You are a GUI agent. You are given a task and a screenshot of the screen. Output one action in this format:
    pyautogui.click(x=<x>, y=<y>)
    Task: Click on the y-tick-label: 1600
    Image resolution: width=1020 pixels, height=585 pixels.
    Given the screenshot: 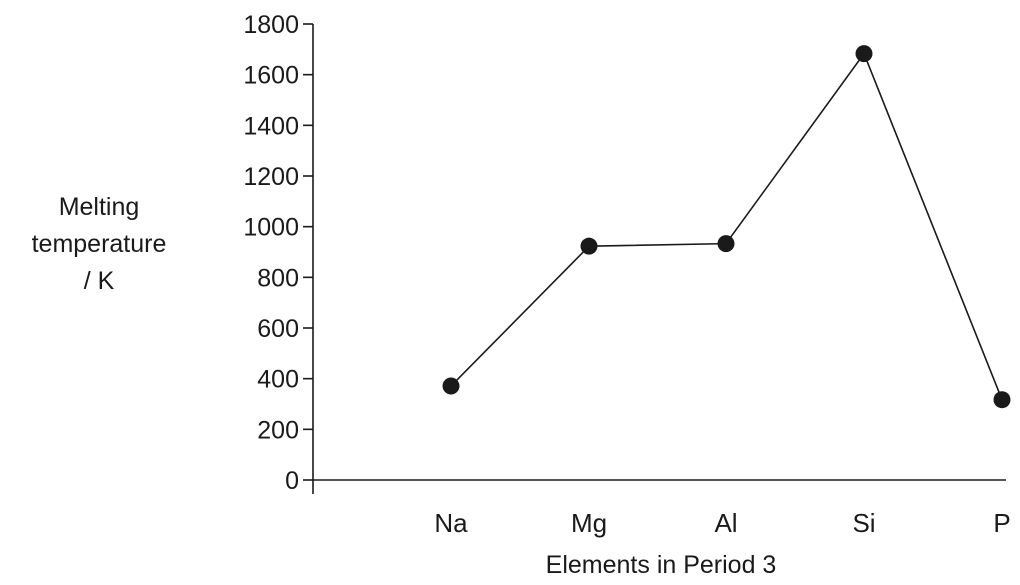 What is the action you would take?
    pyautogui.click(x=271, y=76)
    